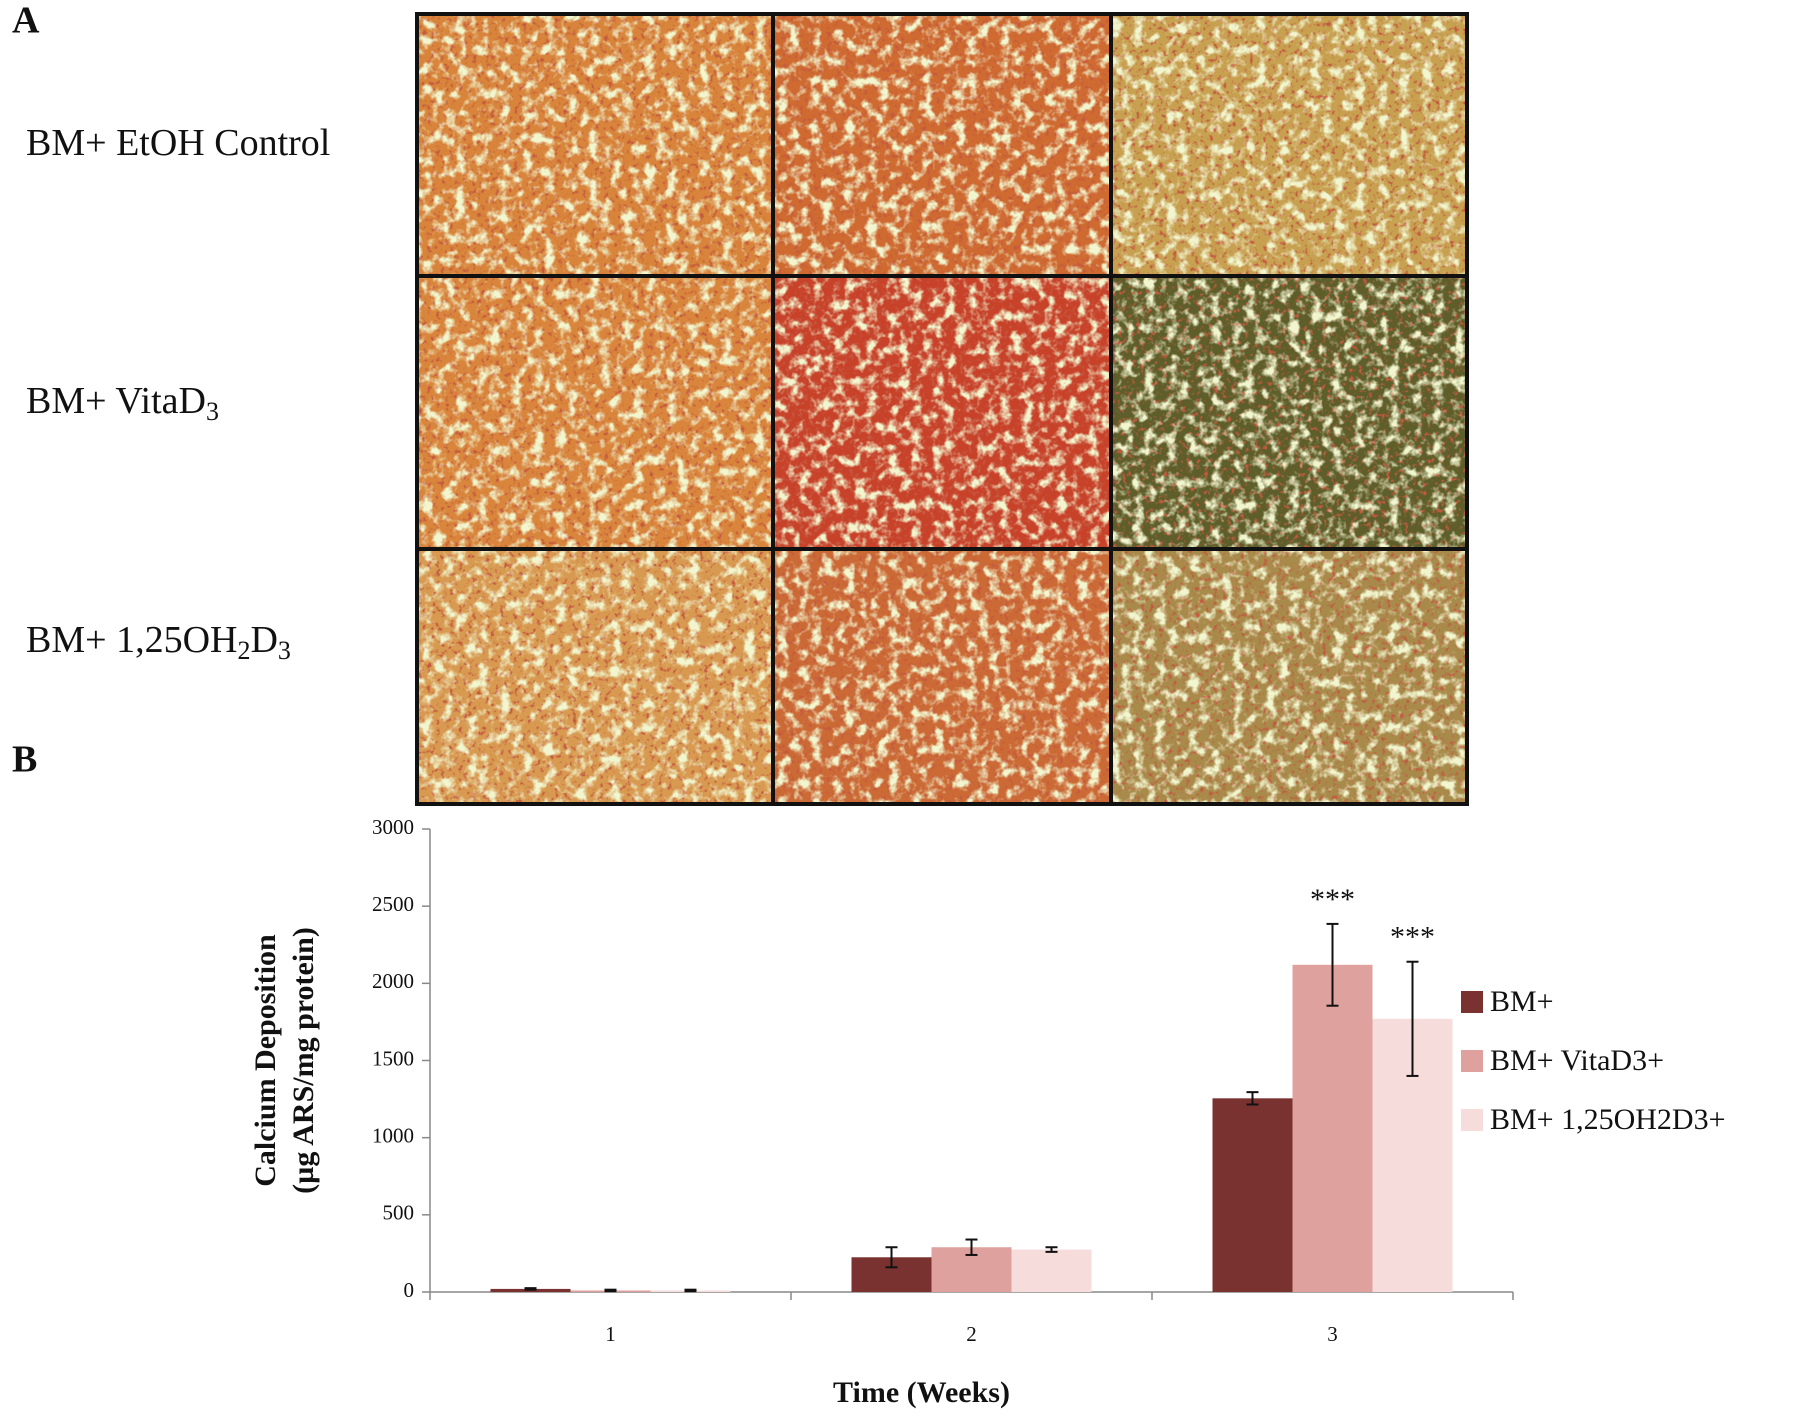 The width and height of the screenshot is (1800, 1419). Describe the element at coordinates (1332, 1334) in the screenshot. I see `x-tick-label: 3` at that location.